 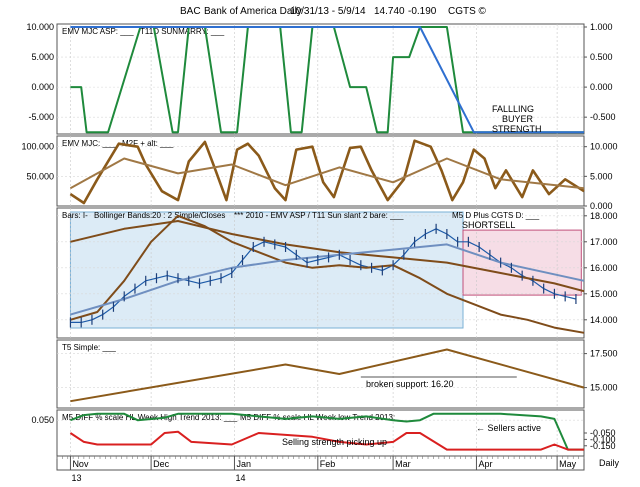 What do you see at coordinates (123, 215) in the screenshot?
I see `panel-label: Bollinger Bands:` at bounding box center [123, 215].